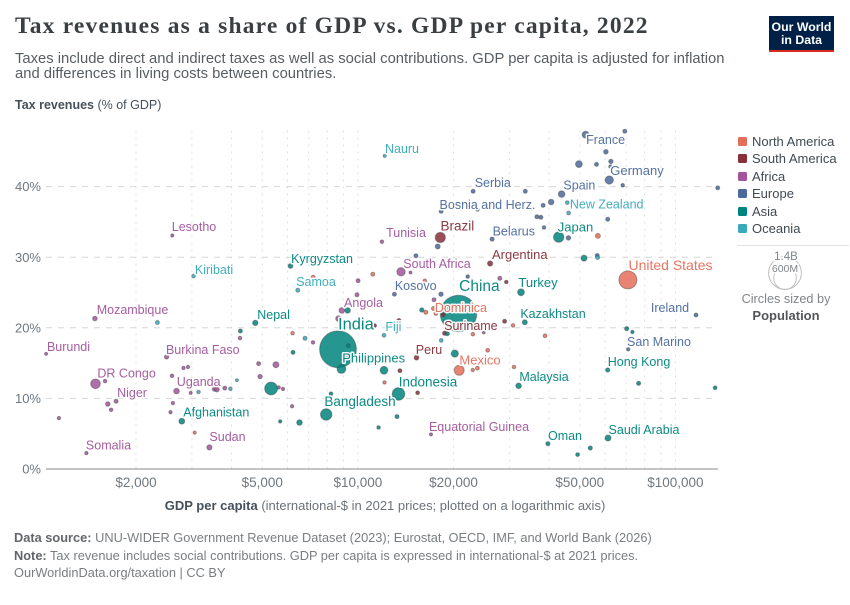 This screenshot has width=850, height=605. What do you see at coordinates (273, 315) in the screenshot?
I see `svg-text: Nepal` at bounding box center [273, 315].